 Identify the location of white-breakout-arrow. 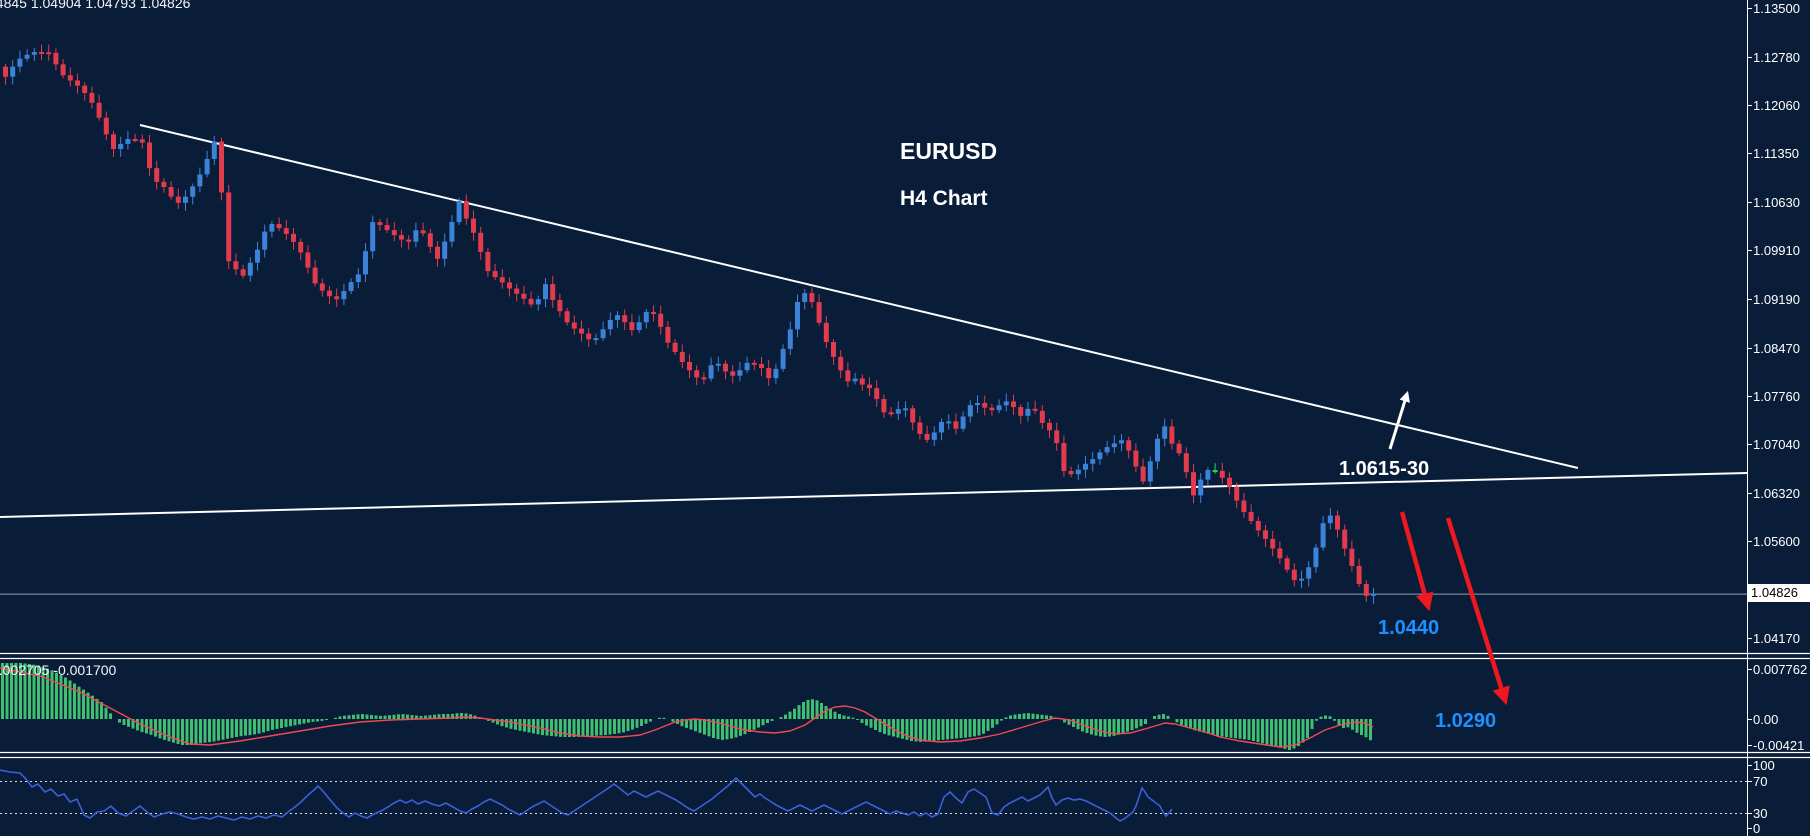
(1399, 420).